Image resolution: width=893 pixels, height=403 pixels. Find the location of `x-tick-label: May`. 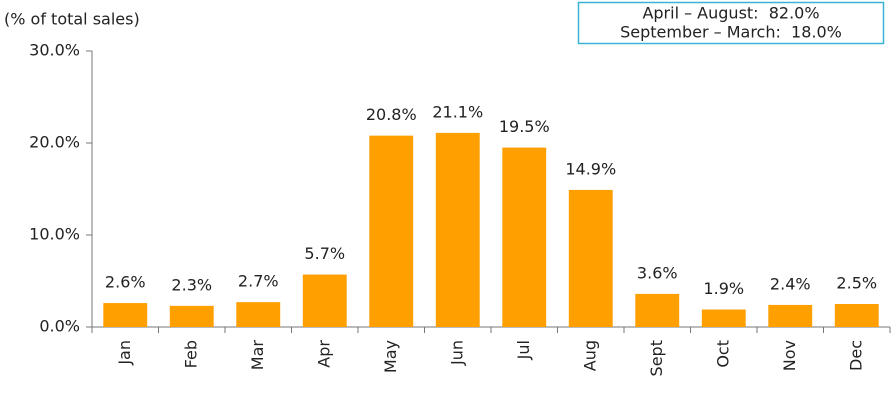

x-tick-label: May is located at coordinates (390, 356).